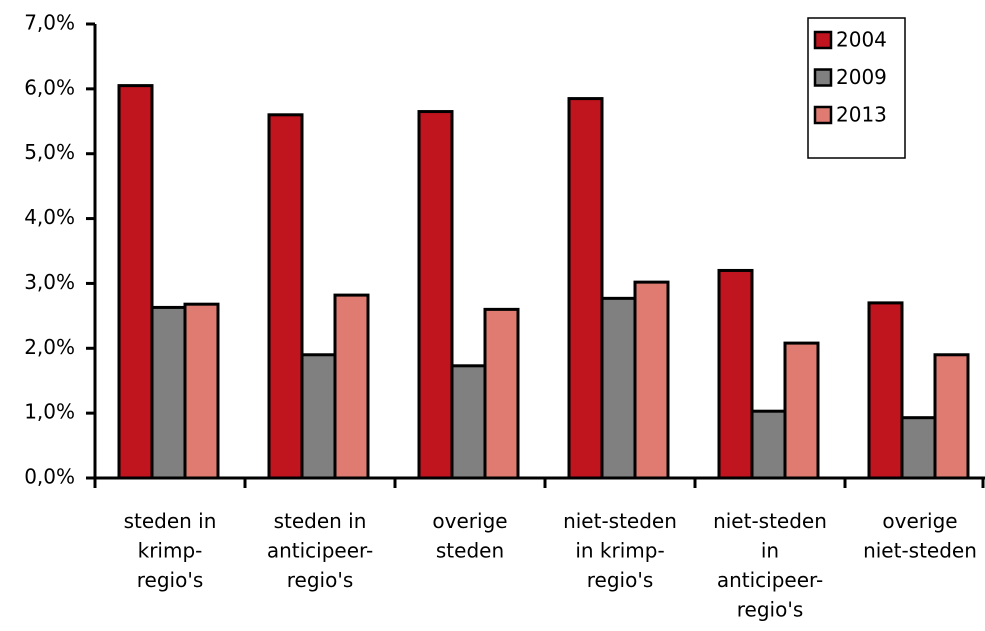 The height and width of the screenshot is (631, 985). I want to click on legend-box, so click(856, 88).